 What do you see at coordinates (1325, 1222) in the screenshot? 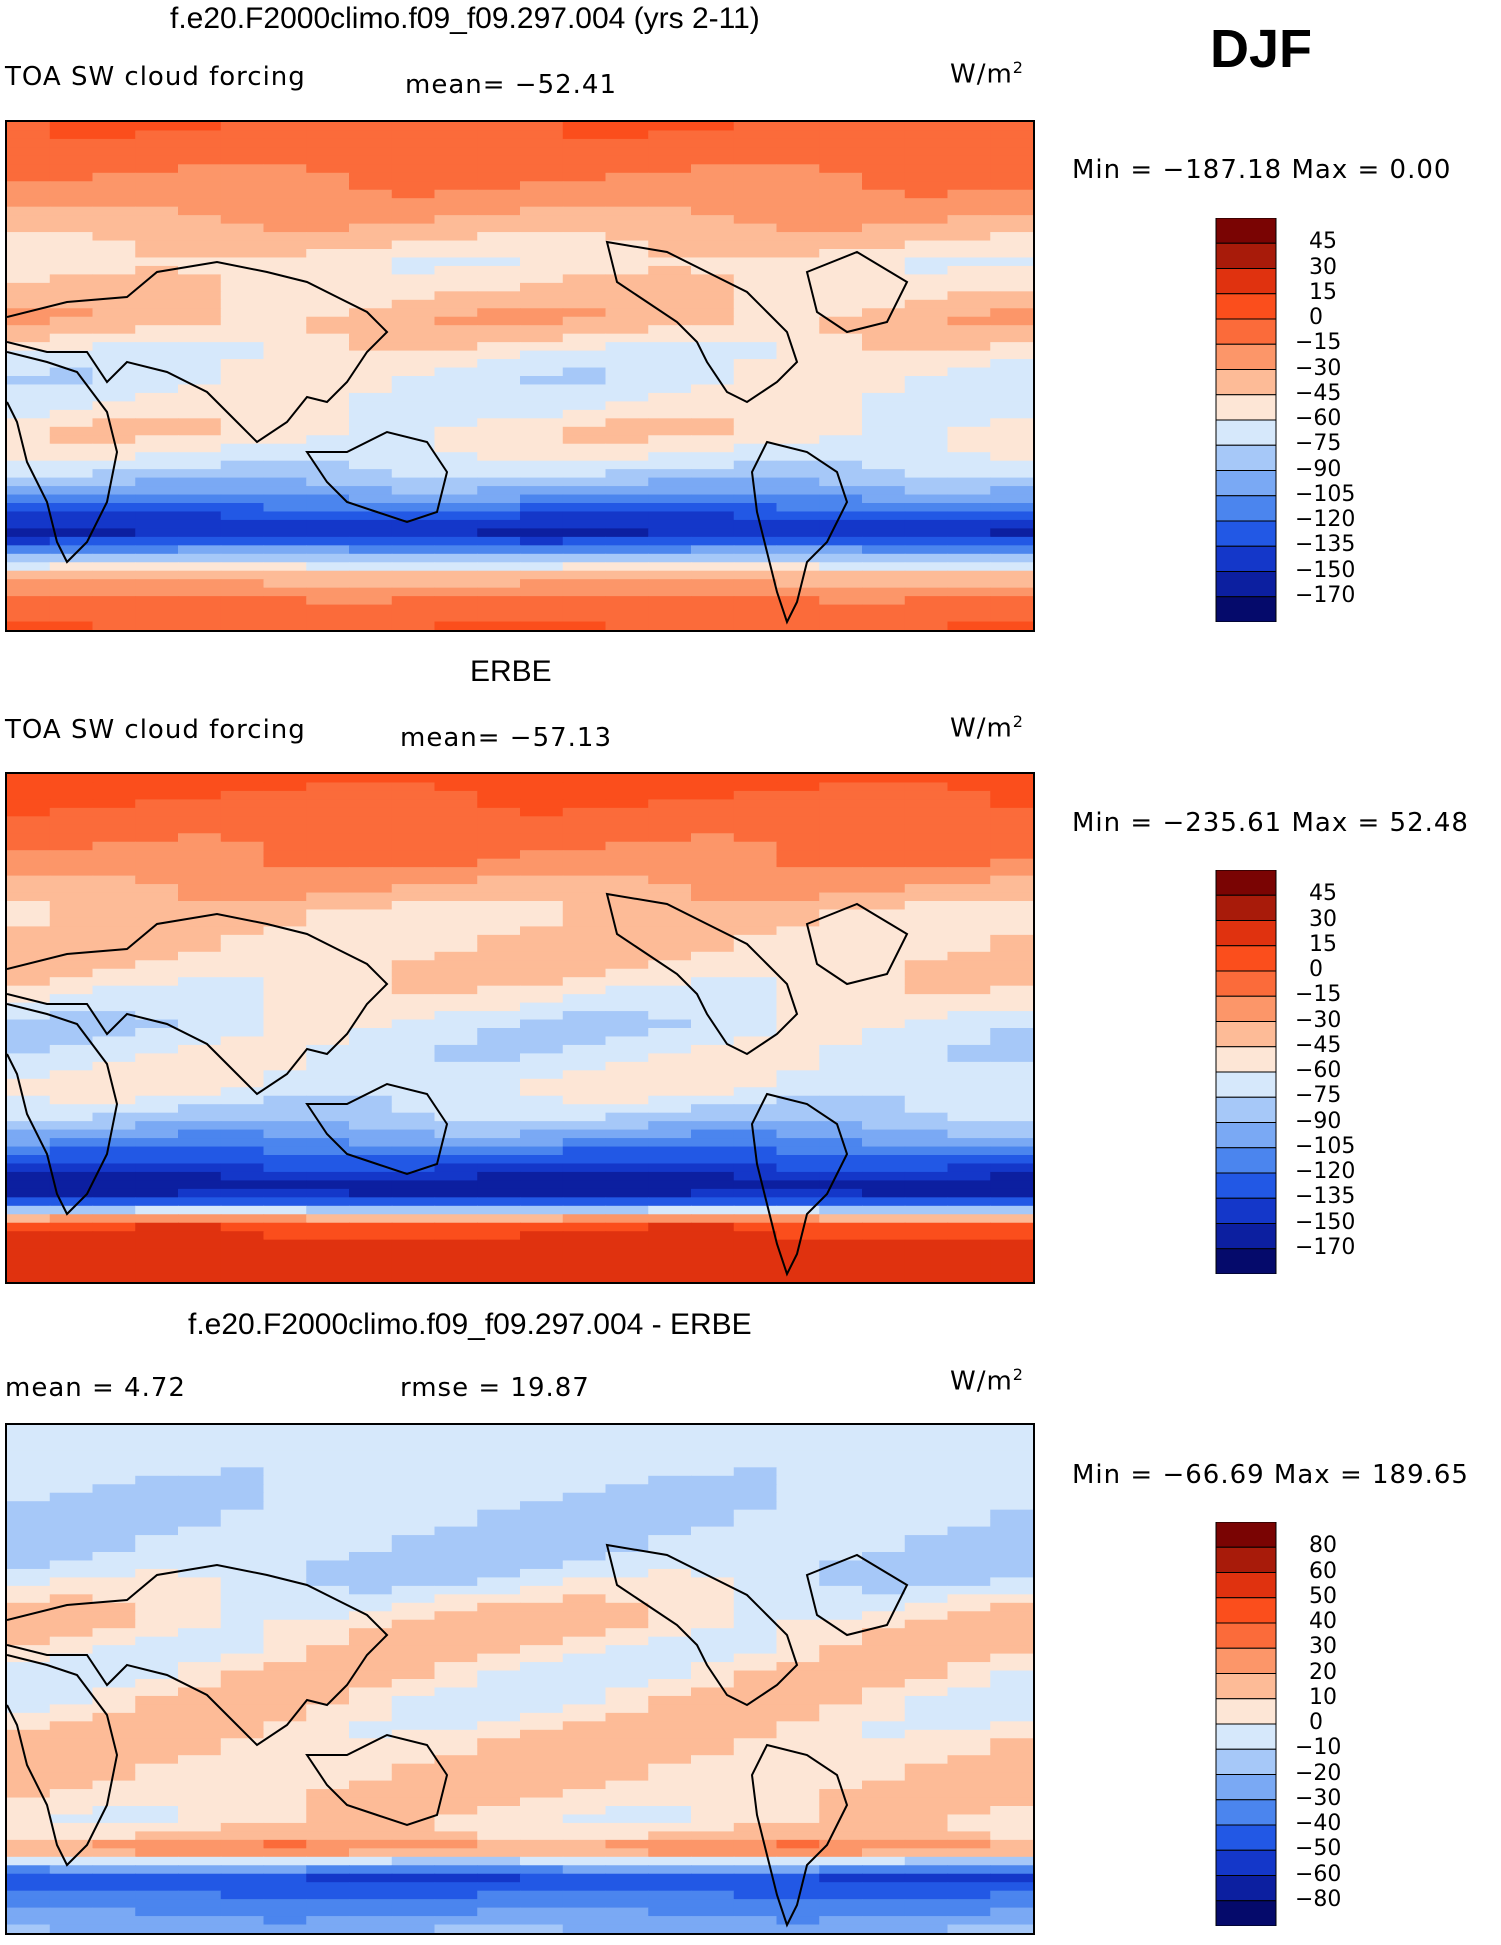
I see `colorbar-tick-label: −150` at bounding box center [1325, 1222].